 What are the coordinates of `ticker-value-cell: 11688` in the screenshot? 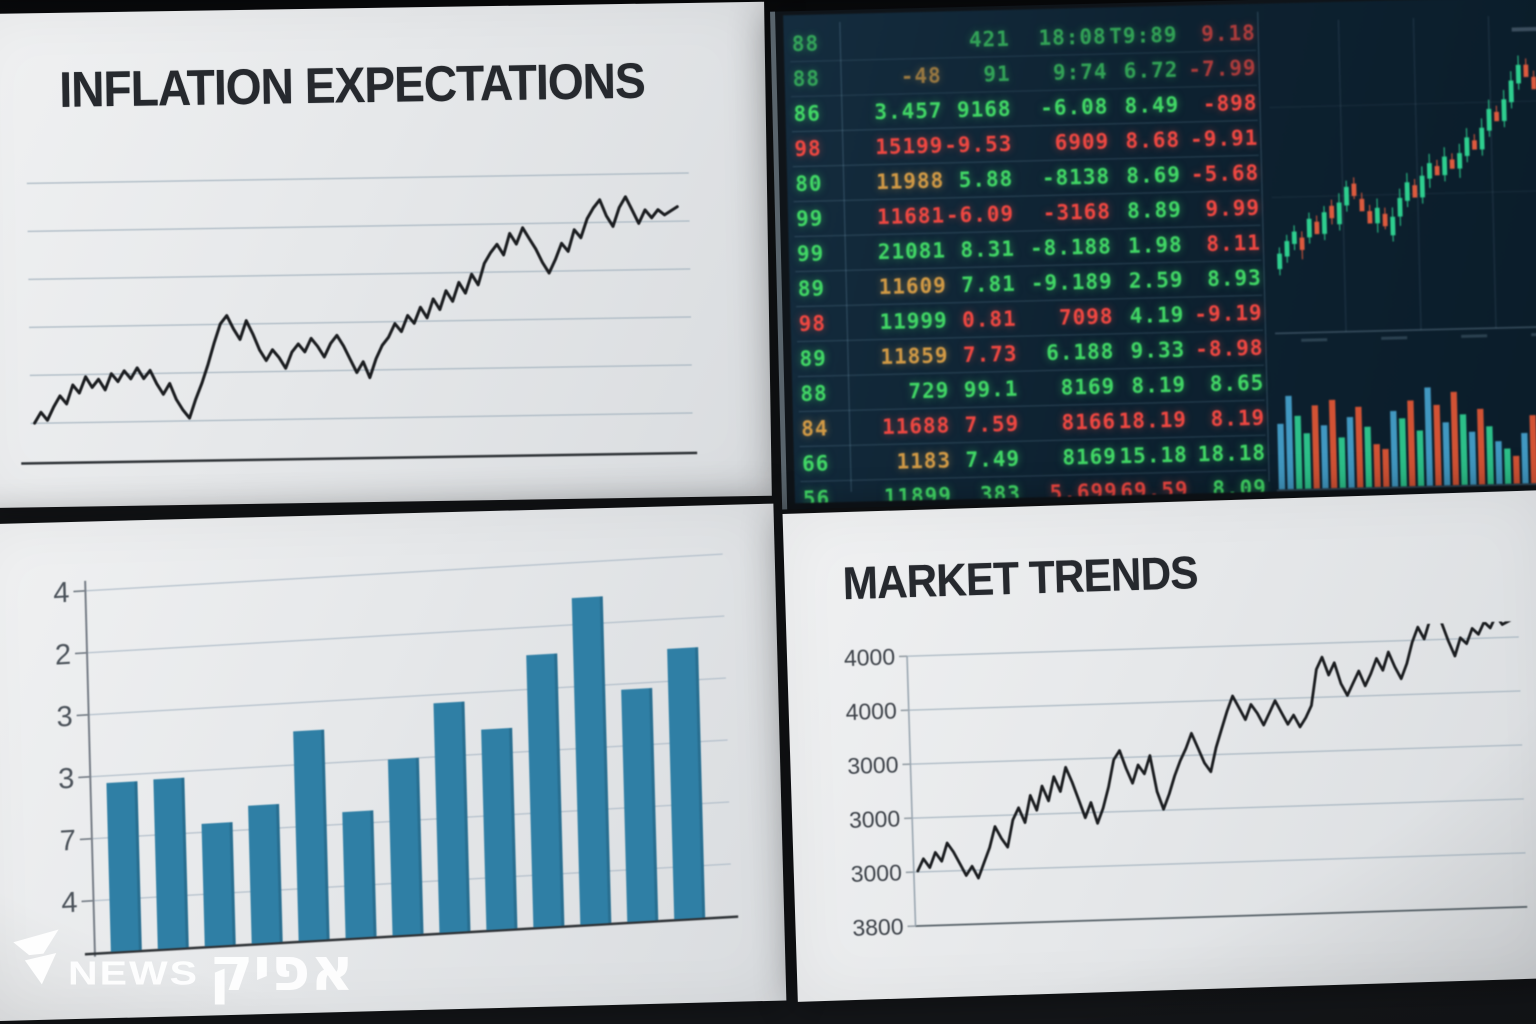 It's located at (916, 426).